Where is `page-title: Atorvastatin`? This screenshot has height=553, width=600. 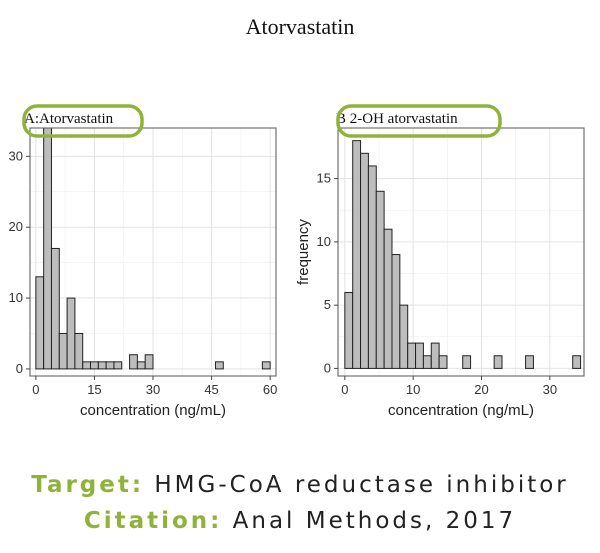
page-title: Atorvastatin is located at coordinates (300, 26).